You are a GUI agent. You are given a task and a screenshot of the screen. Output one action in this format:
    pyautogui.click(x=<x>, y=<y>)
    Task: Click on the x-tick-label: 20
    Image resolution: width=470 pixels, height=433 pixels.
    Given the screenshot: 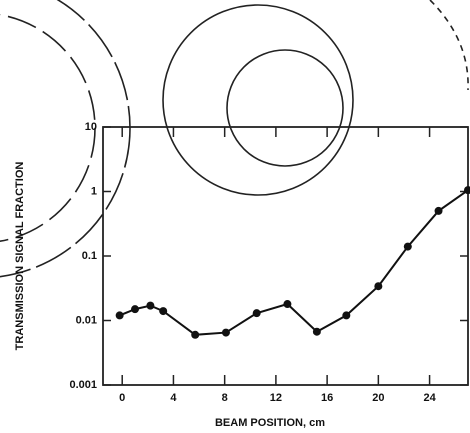 What is the action you would take?
    pyautogui.click(x=378, y=398)
    